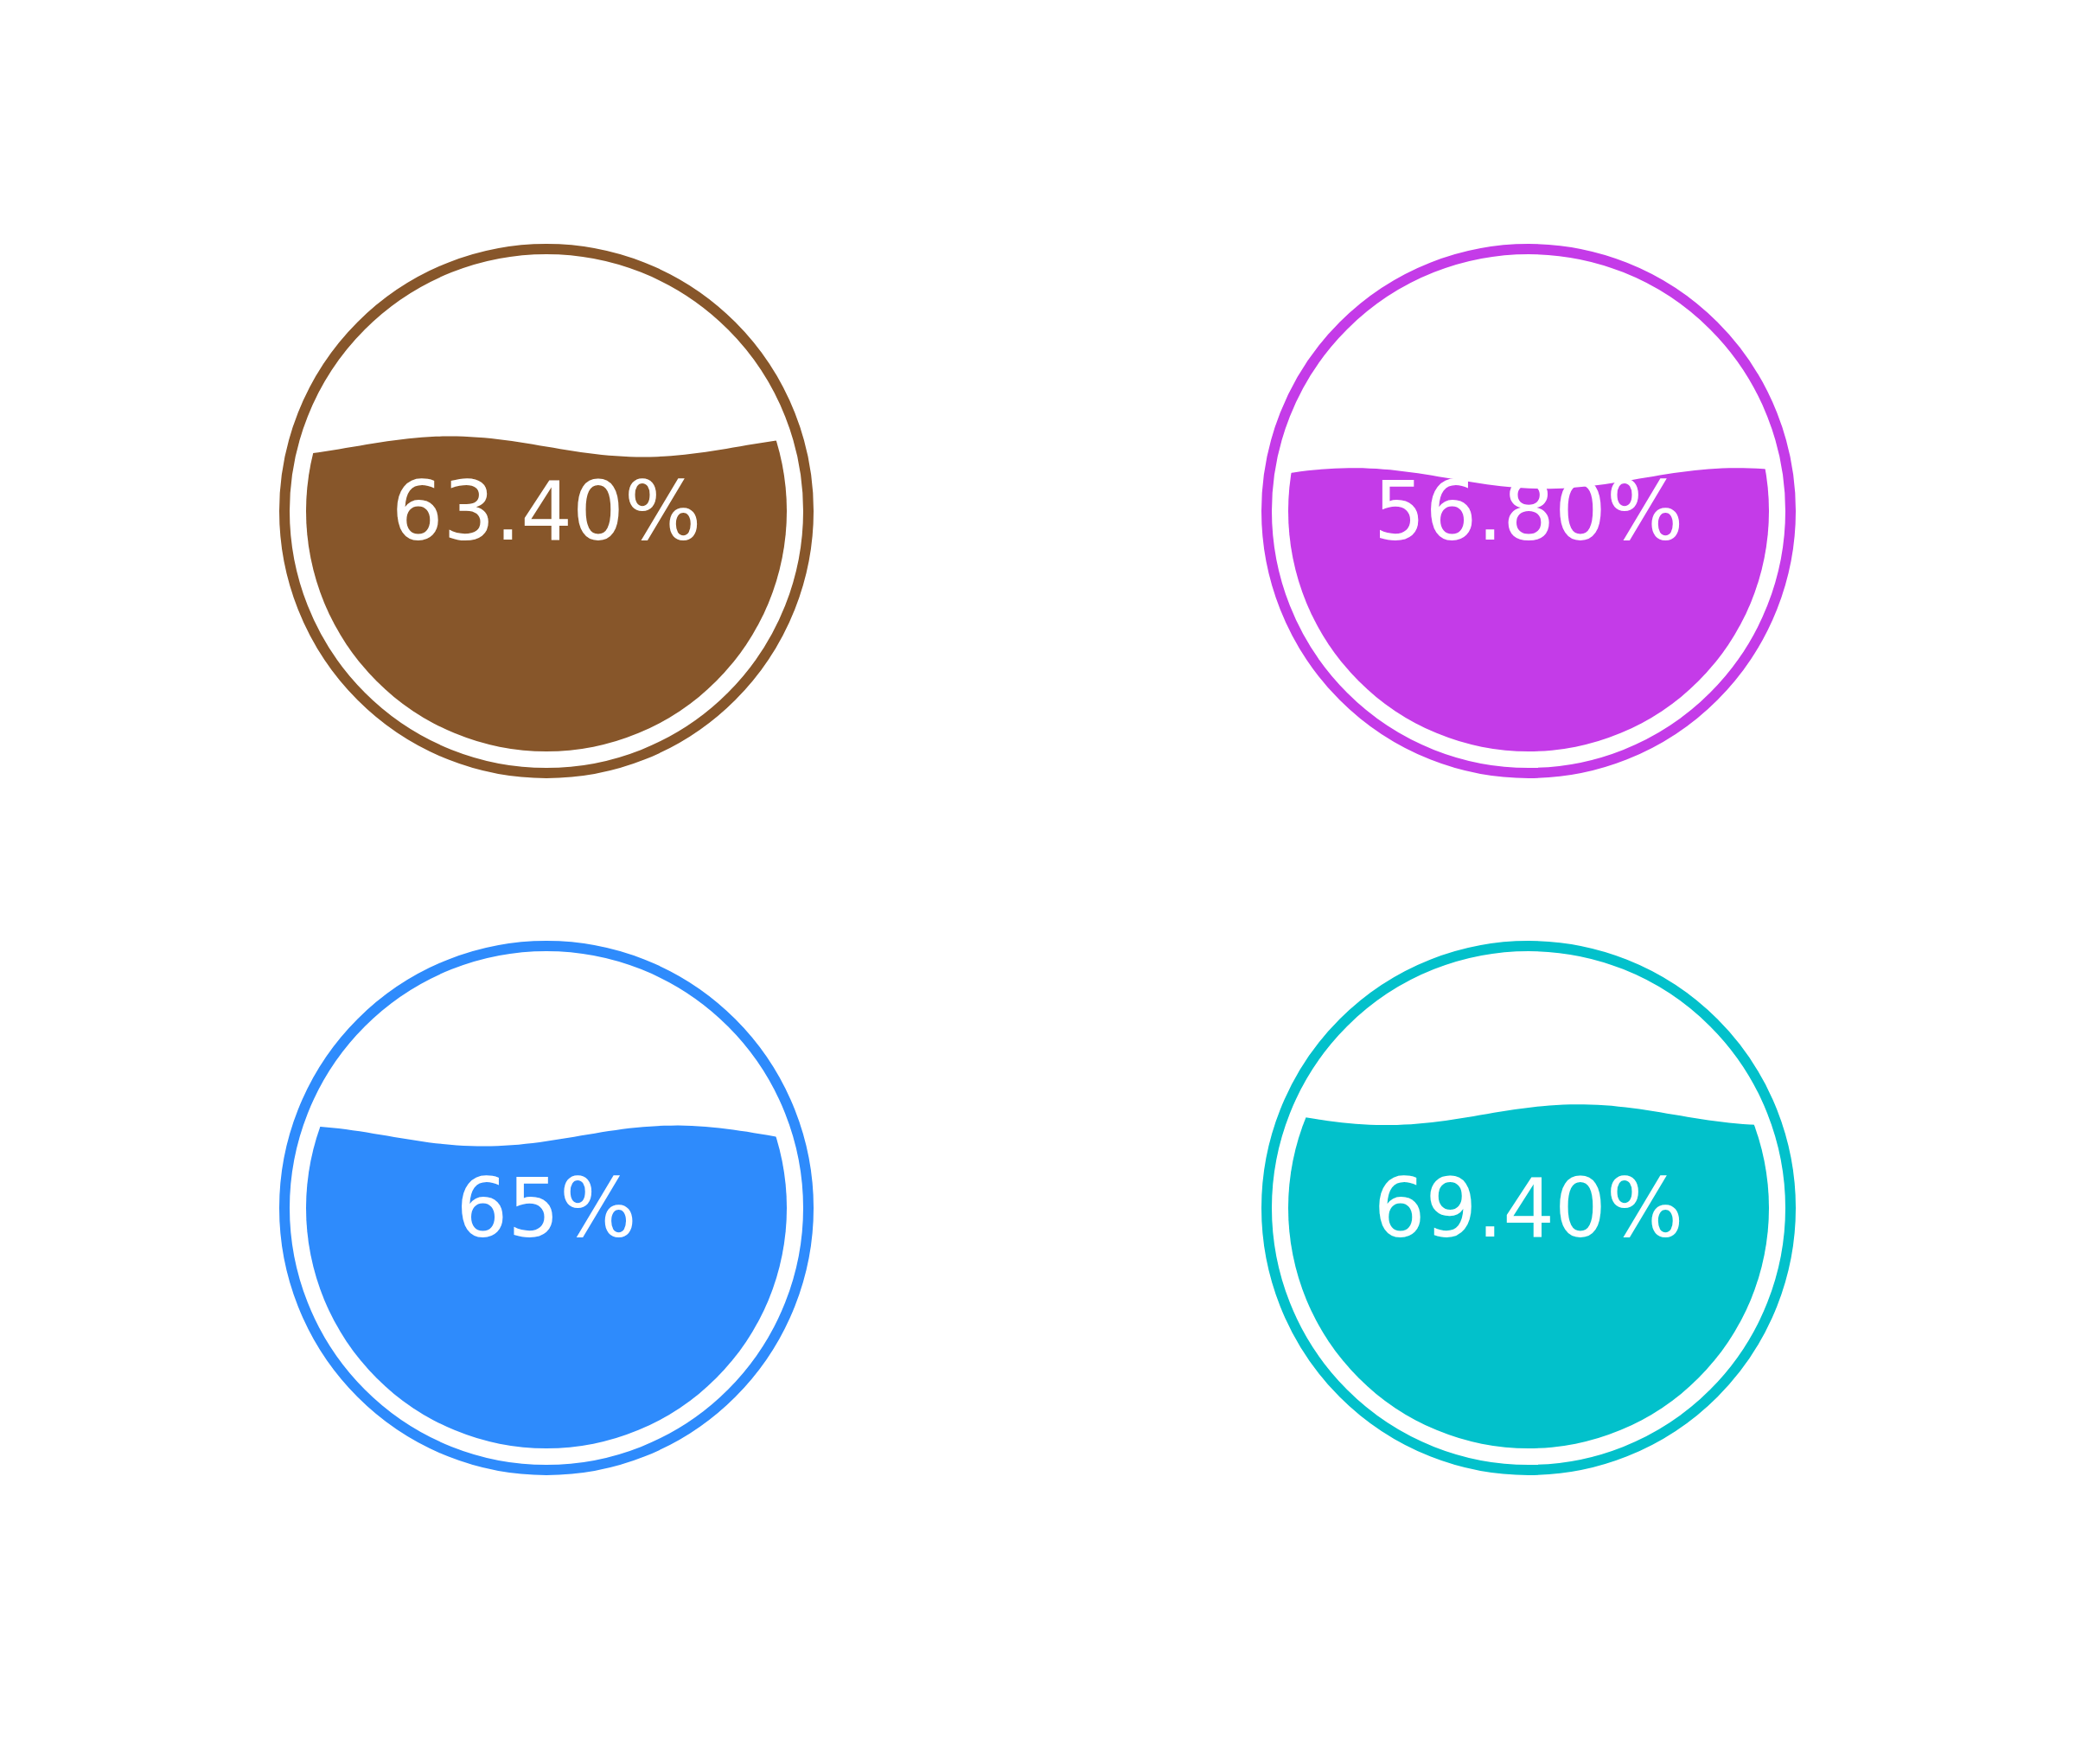 Image resolution: width=2075 pixels, height=1764 pixels. Describe the element at coordinates (546, 1208) in the screenshot. I see `data-label: 65%` at that location.